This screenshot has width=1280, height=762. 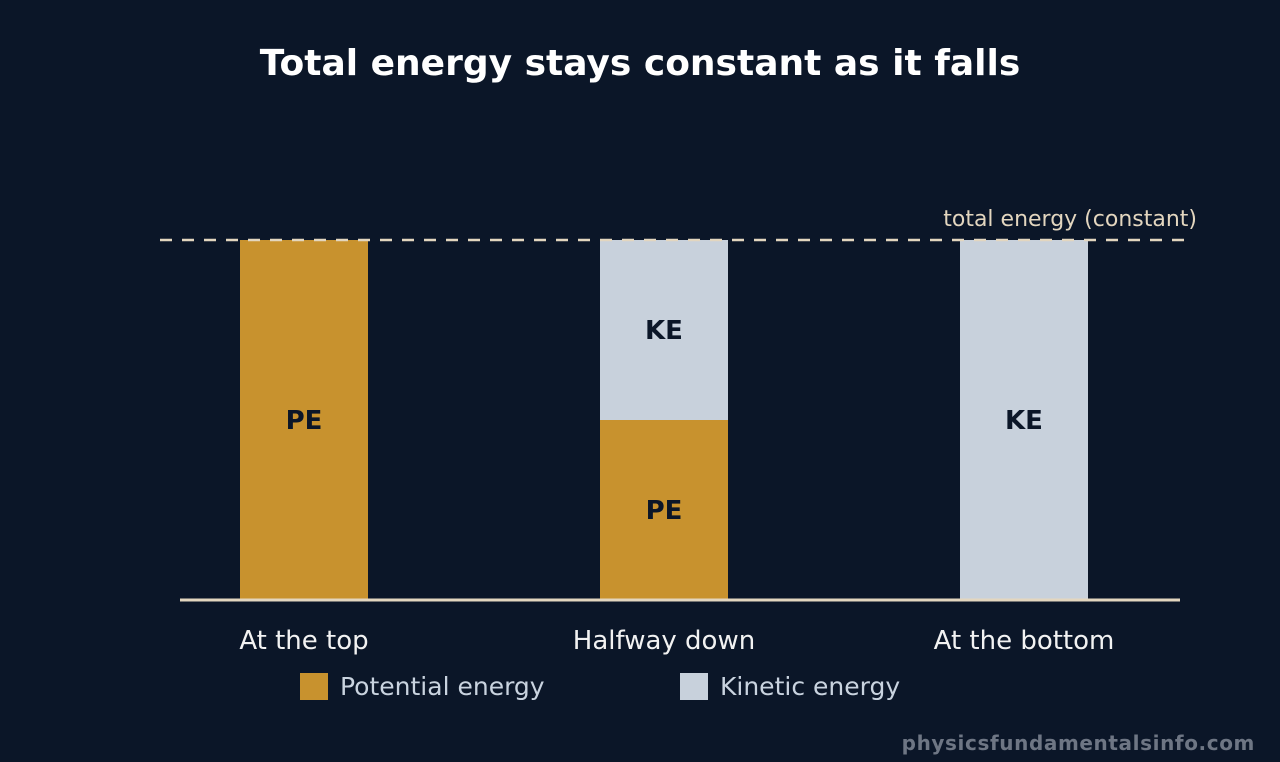 What do you see at coordinates (314, 686) in the screenshot?
I see `legend-swatch-potential-energy` at bounding box center [314, 686].